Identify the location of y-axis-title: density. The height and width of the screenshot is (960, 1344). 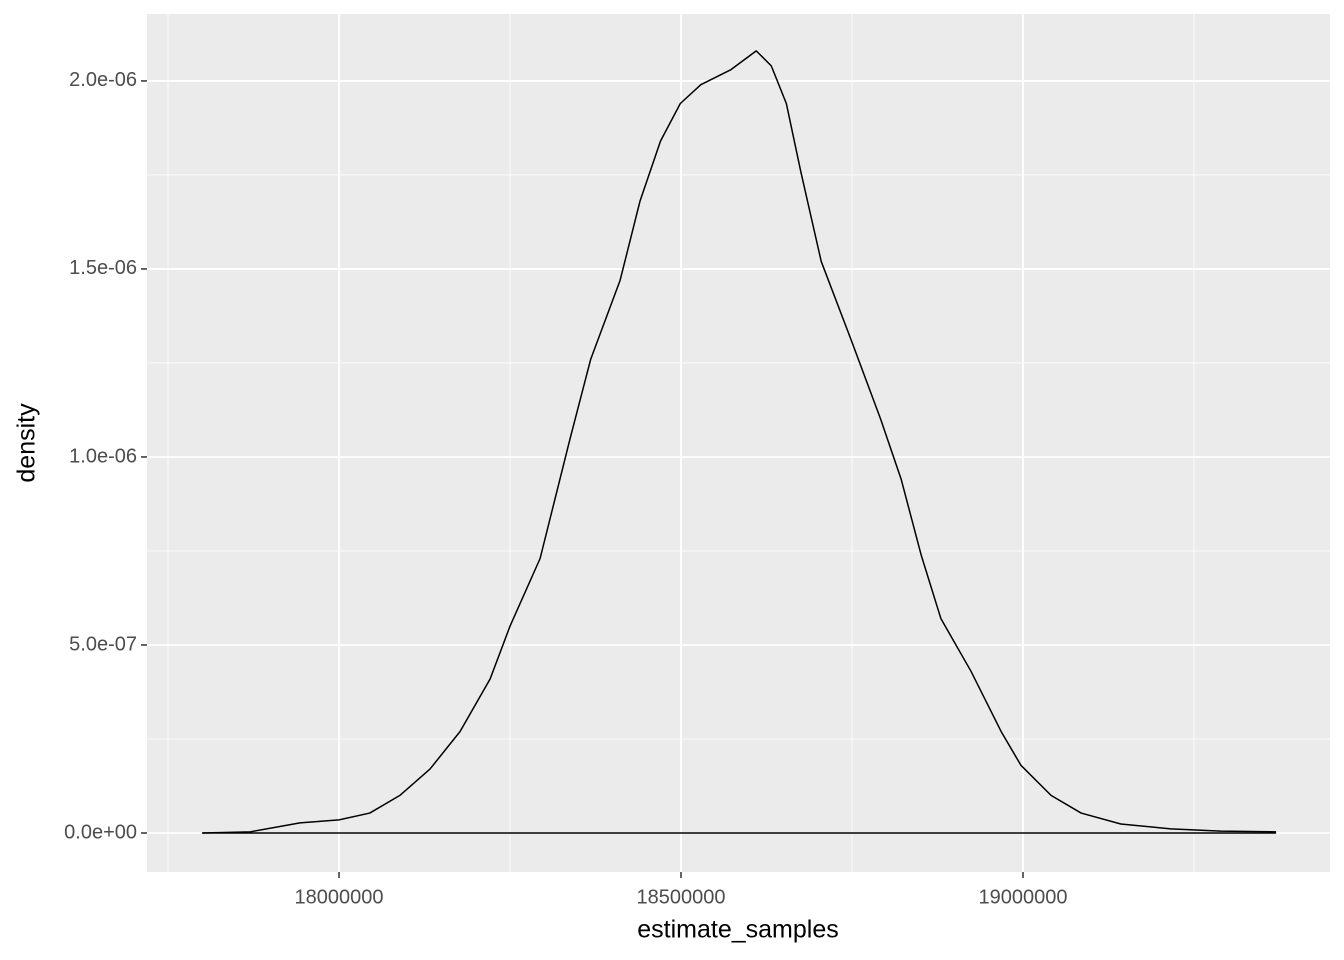
(27, 443).